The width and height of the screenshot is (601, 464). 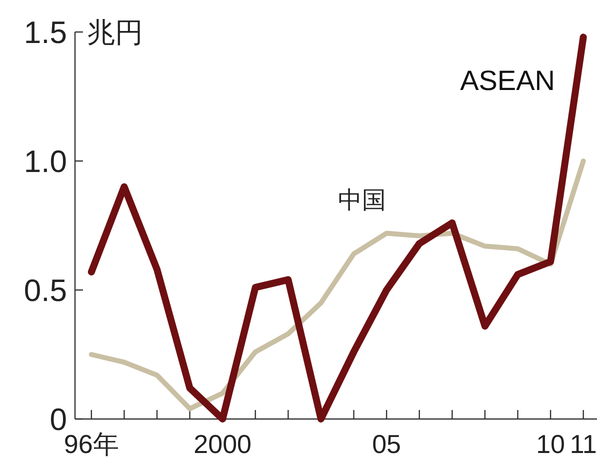 I want to click on x-tick-label: 10, so click(x=550, y=444).